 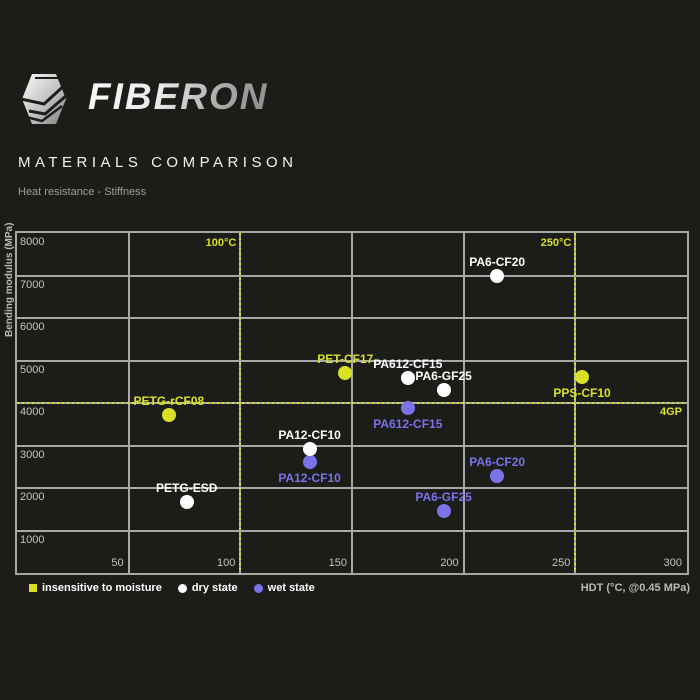 What do you see at coordinates (32, 539) in the screenshot?
I see `y-tick-label: 1000` at bounding box center [32, 539].